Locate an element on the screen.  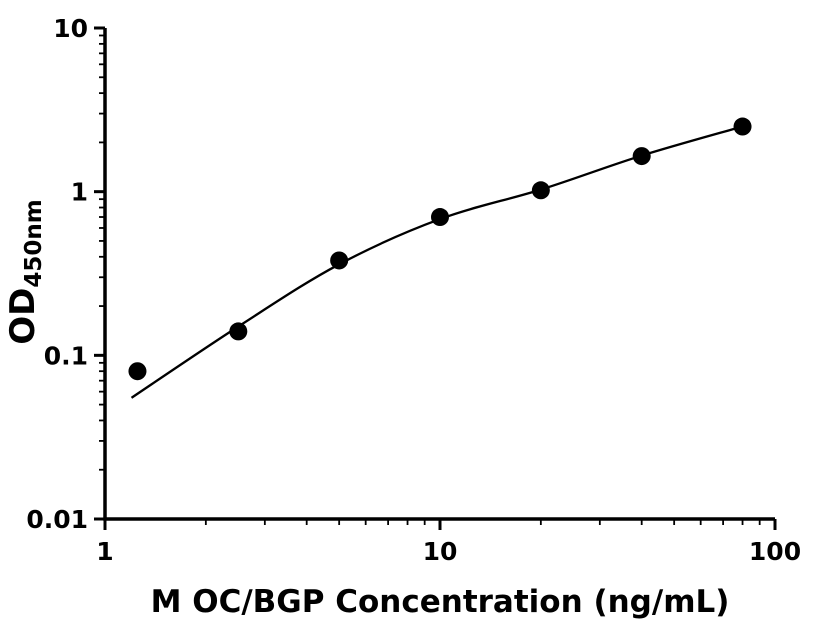
y-tick-label: 10 is located at coordinates (70, 28).